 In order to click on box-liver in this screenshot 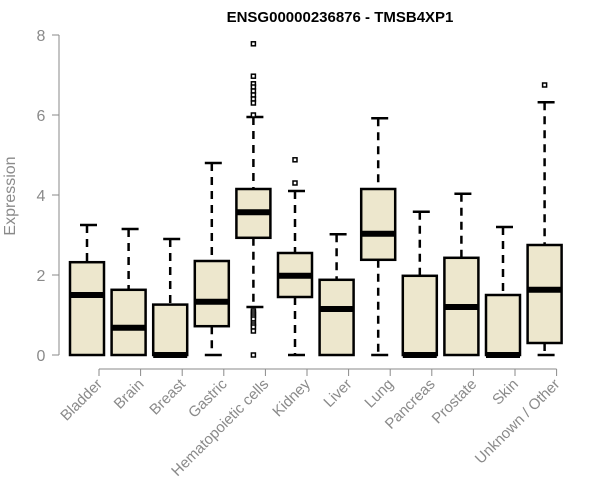, I will do `click(336, 294)`.